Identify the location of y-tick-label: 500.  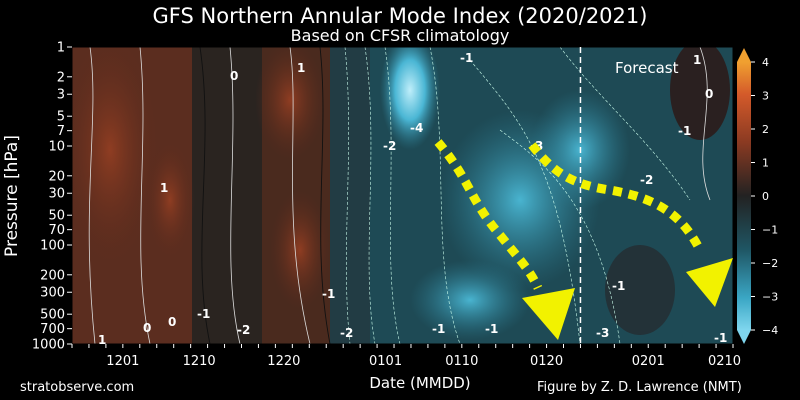
(52, 315).